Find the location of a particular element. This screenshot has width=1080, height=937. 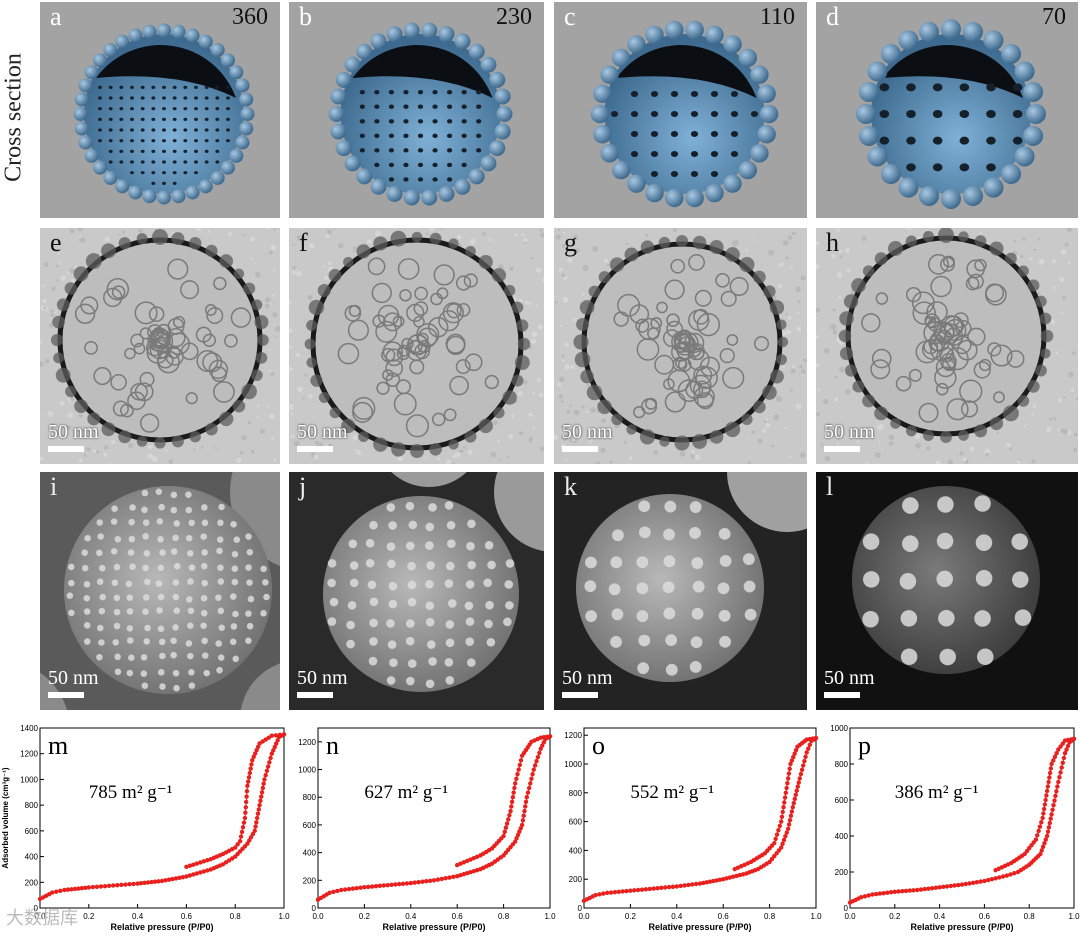

x-tick-label: 0.8 is located at coordinates (504, 916).